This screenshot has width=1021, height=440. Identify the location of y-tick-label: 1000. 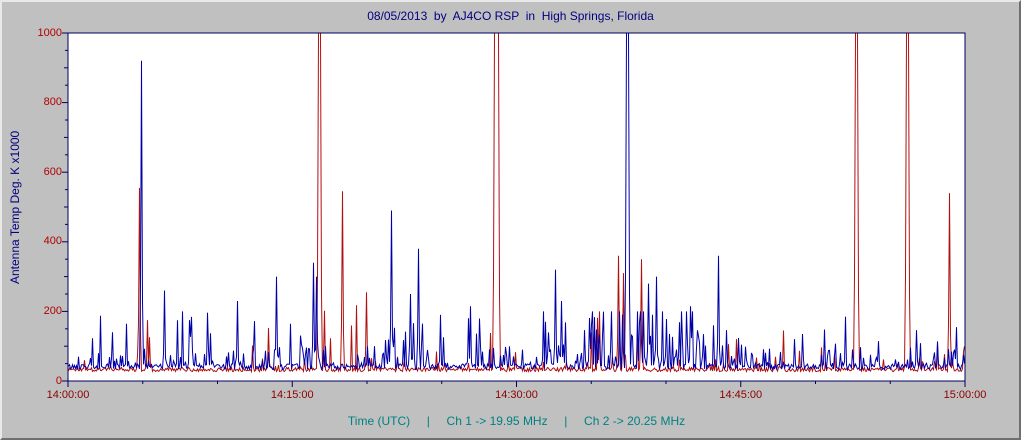
(49, 32).